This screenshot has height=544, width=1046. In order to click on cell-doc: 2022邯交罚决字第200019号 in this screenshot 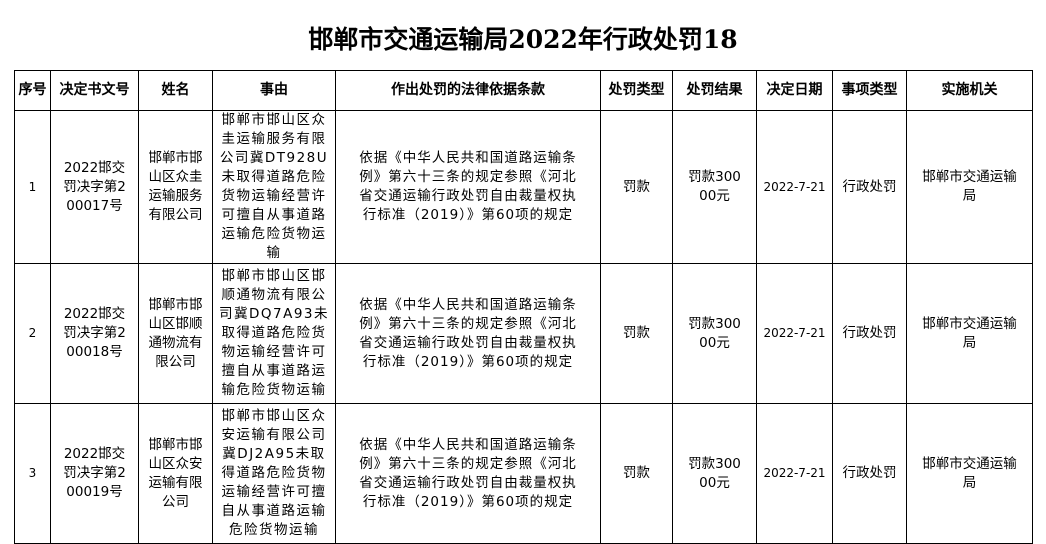, I will do `click(94, 473)`.